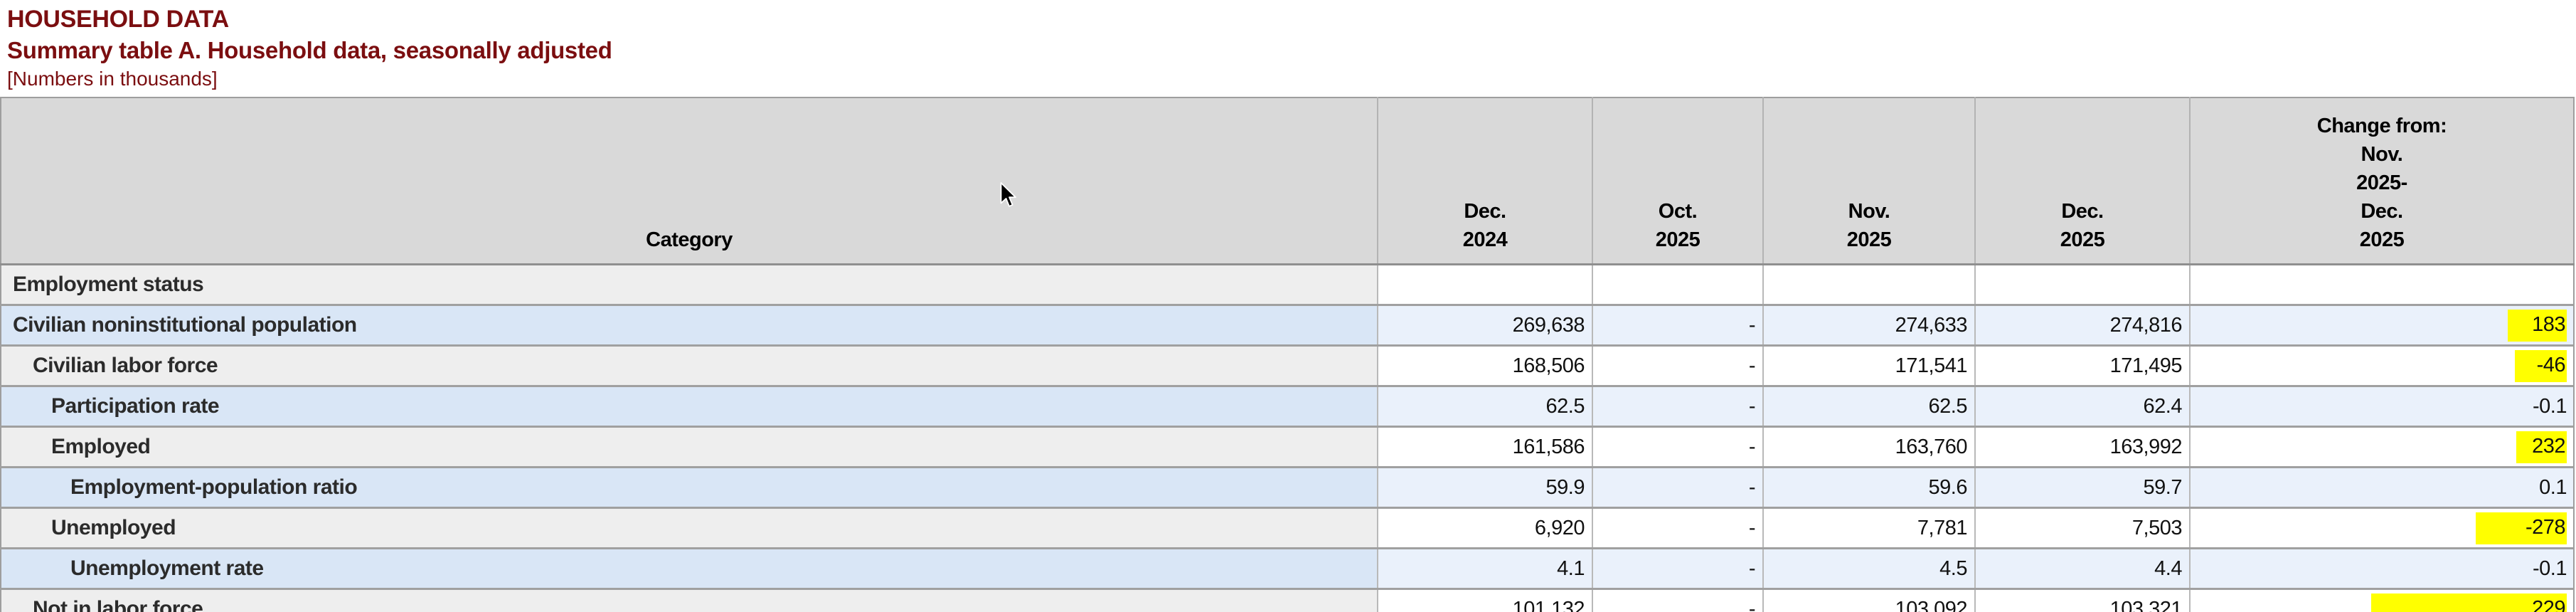  What do you see at coordinates (1484, 365) in the screenshot?
I see `data-cell: 168,506` at bounding box center [1484, 365].